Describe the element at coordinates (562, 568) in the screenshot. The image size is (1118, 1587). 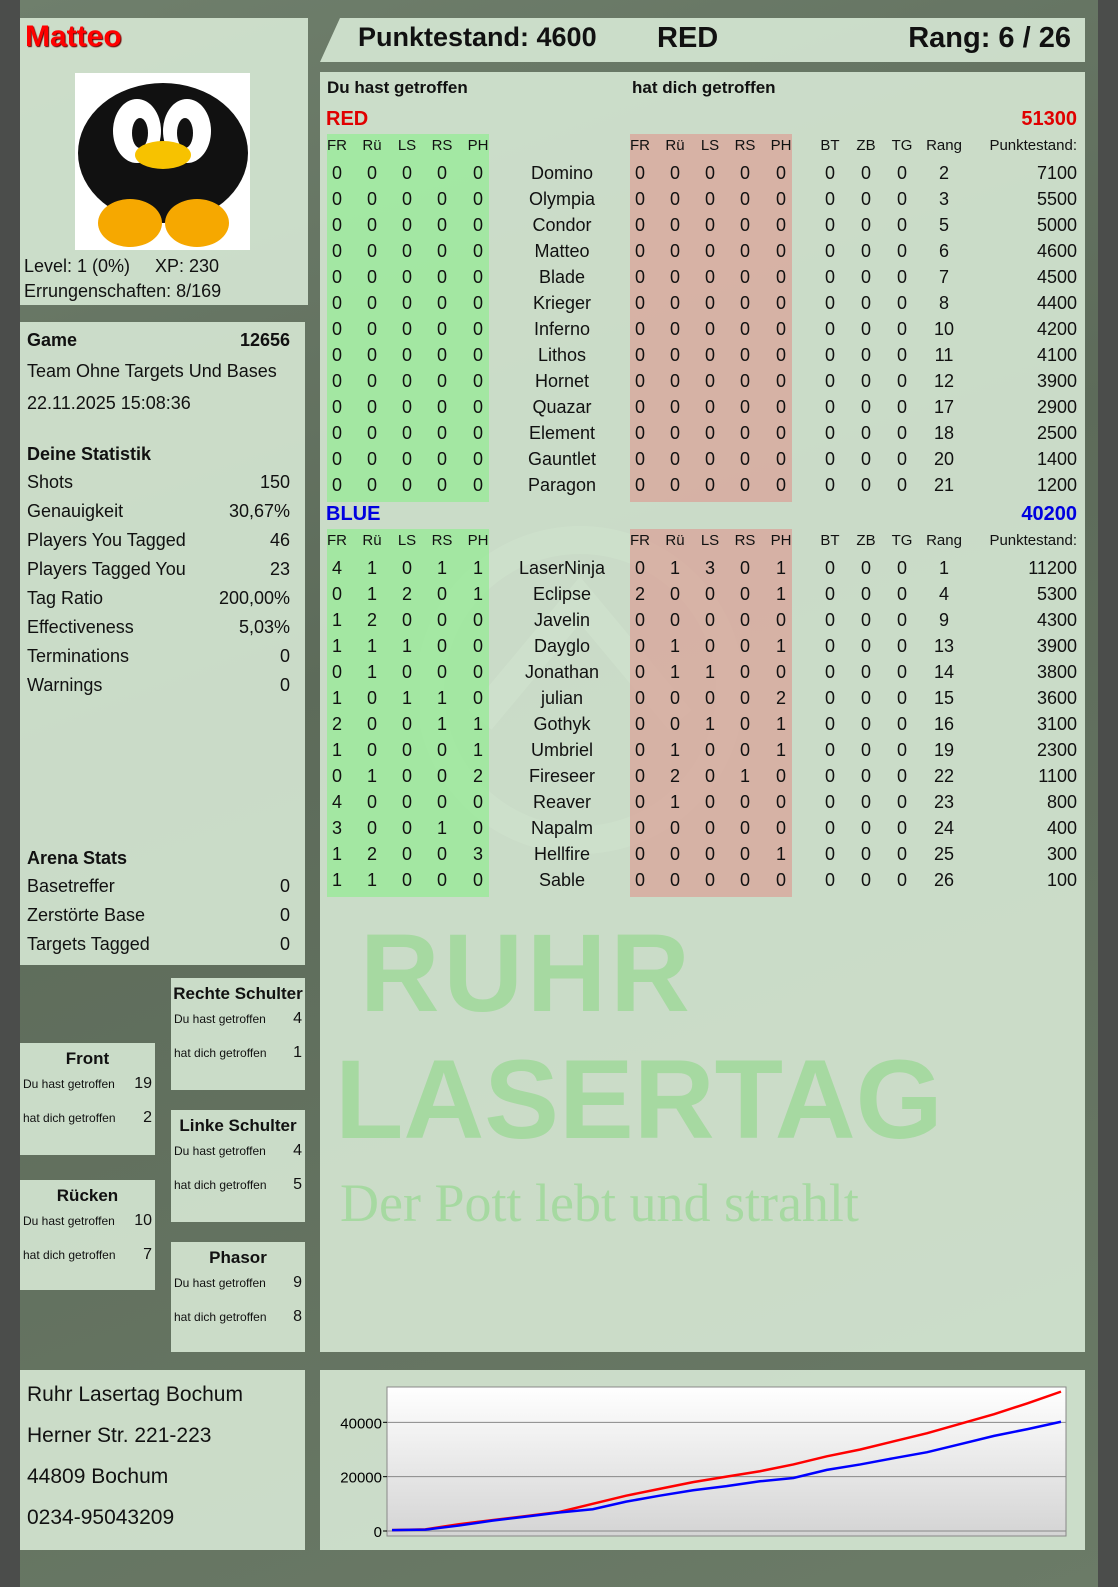
I see `player-name-cell: LaserNinja` at that location.